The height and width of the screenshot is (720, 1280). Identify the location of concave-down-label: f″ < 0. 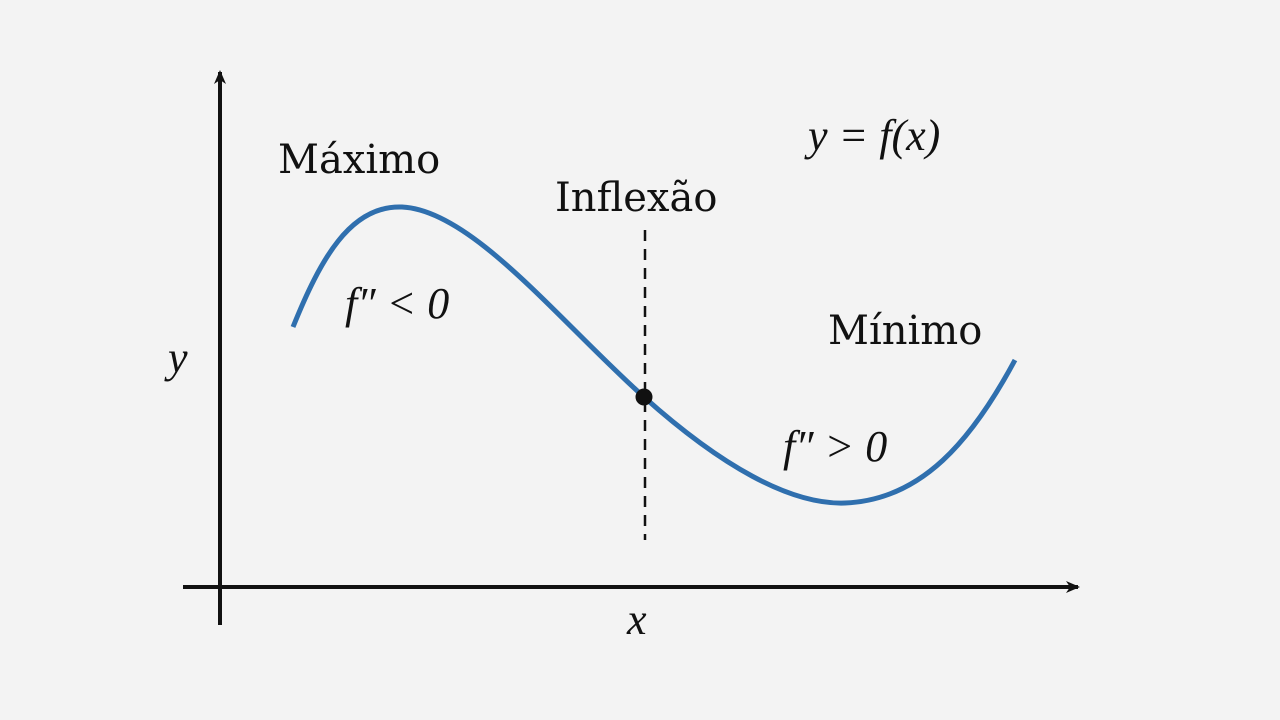
(397, 303).